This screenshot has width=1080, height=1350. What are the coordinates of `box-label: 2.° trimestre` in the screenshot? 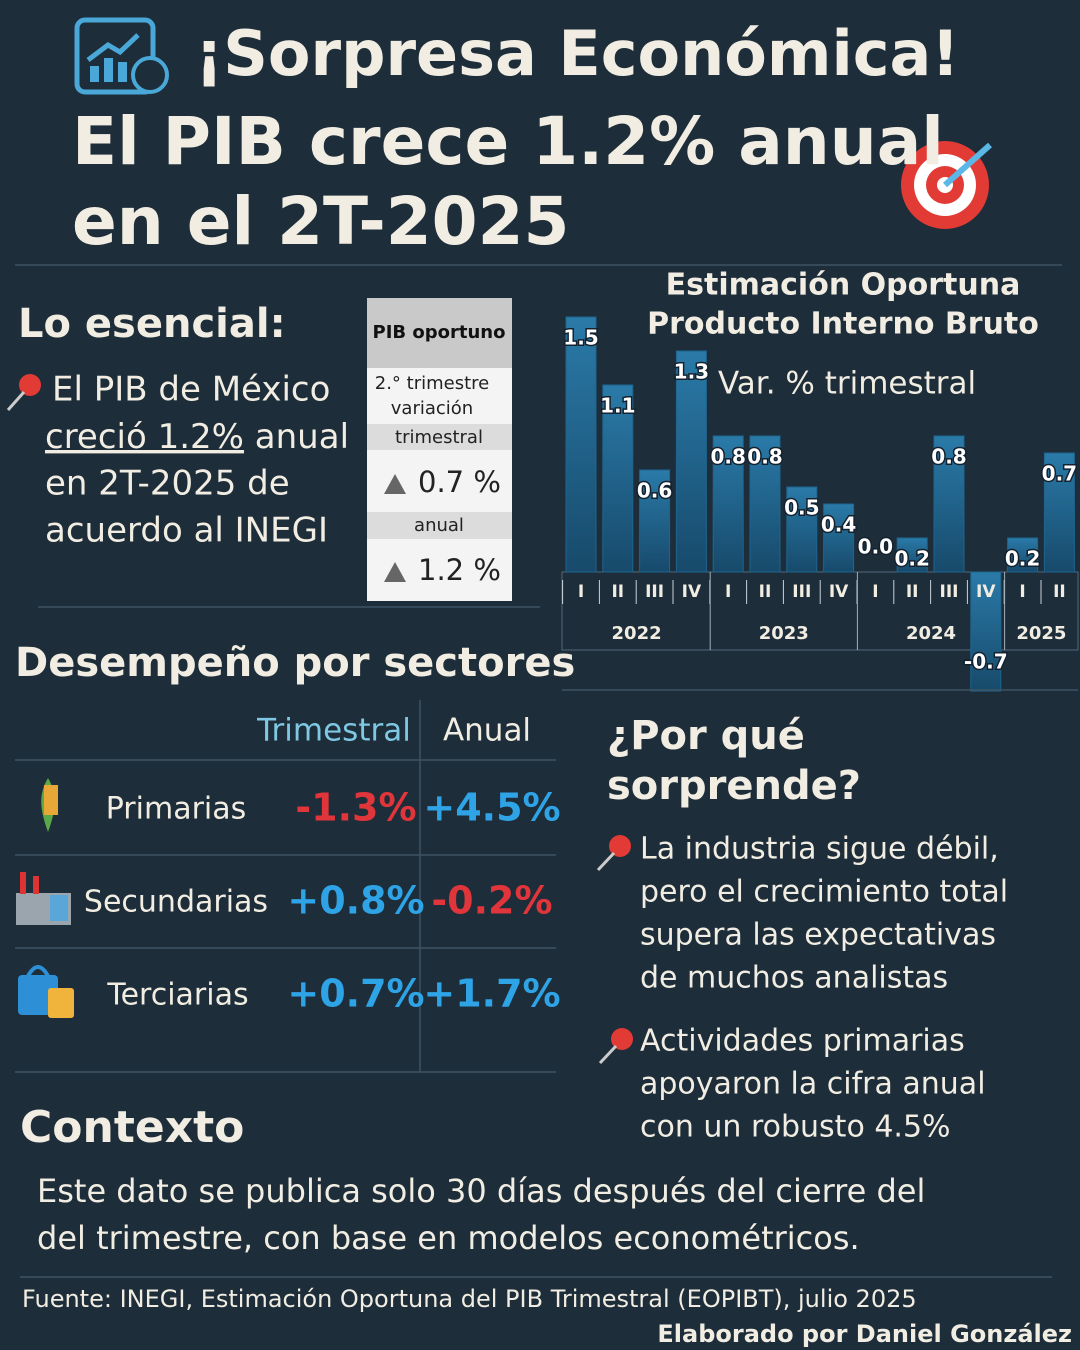 It's located at (432, 383).